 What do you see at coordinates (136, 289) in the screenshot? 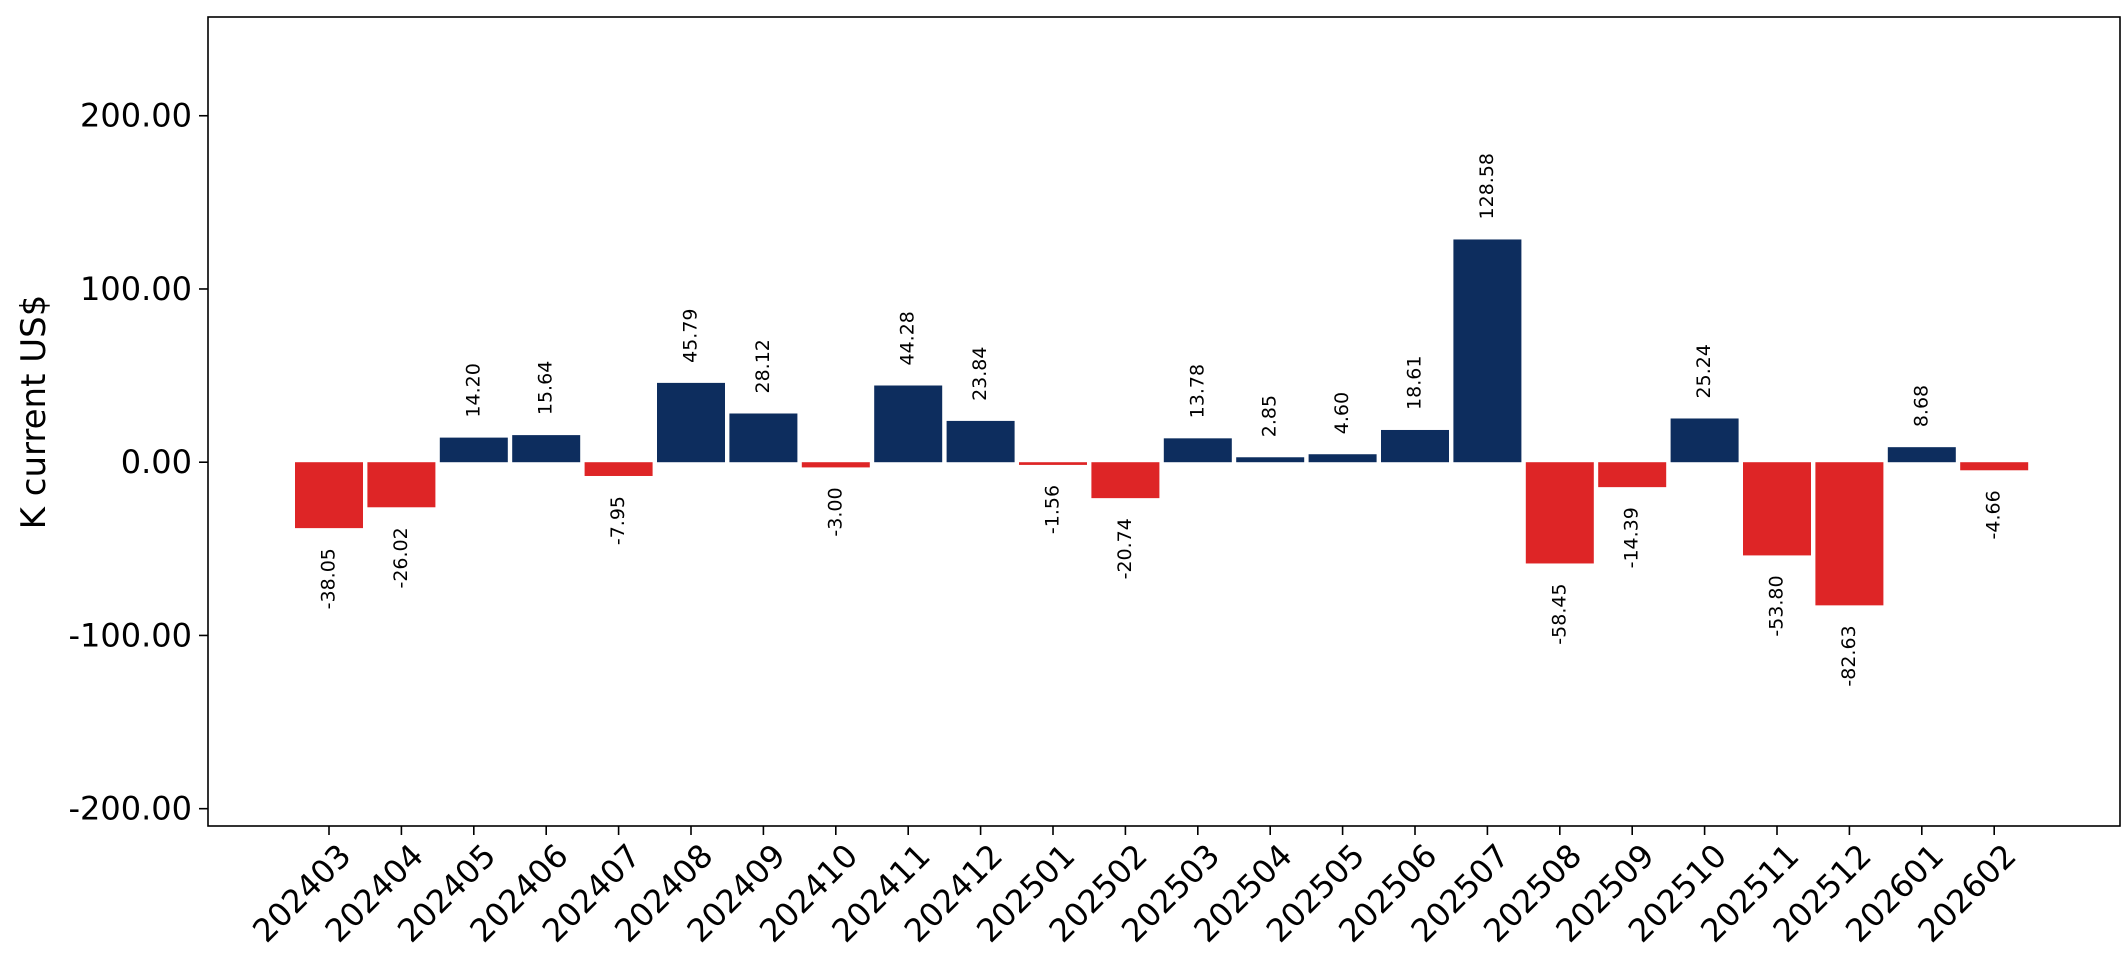
I see `y-tick-label: 100.00` at bounding box center [136, 289].